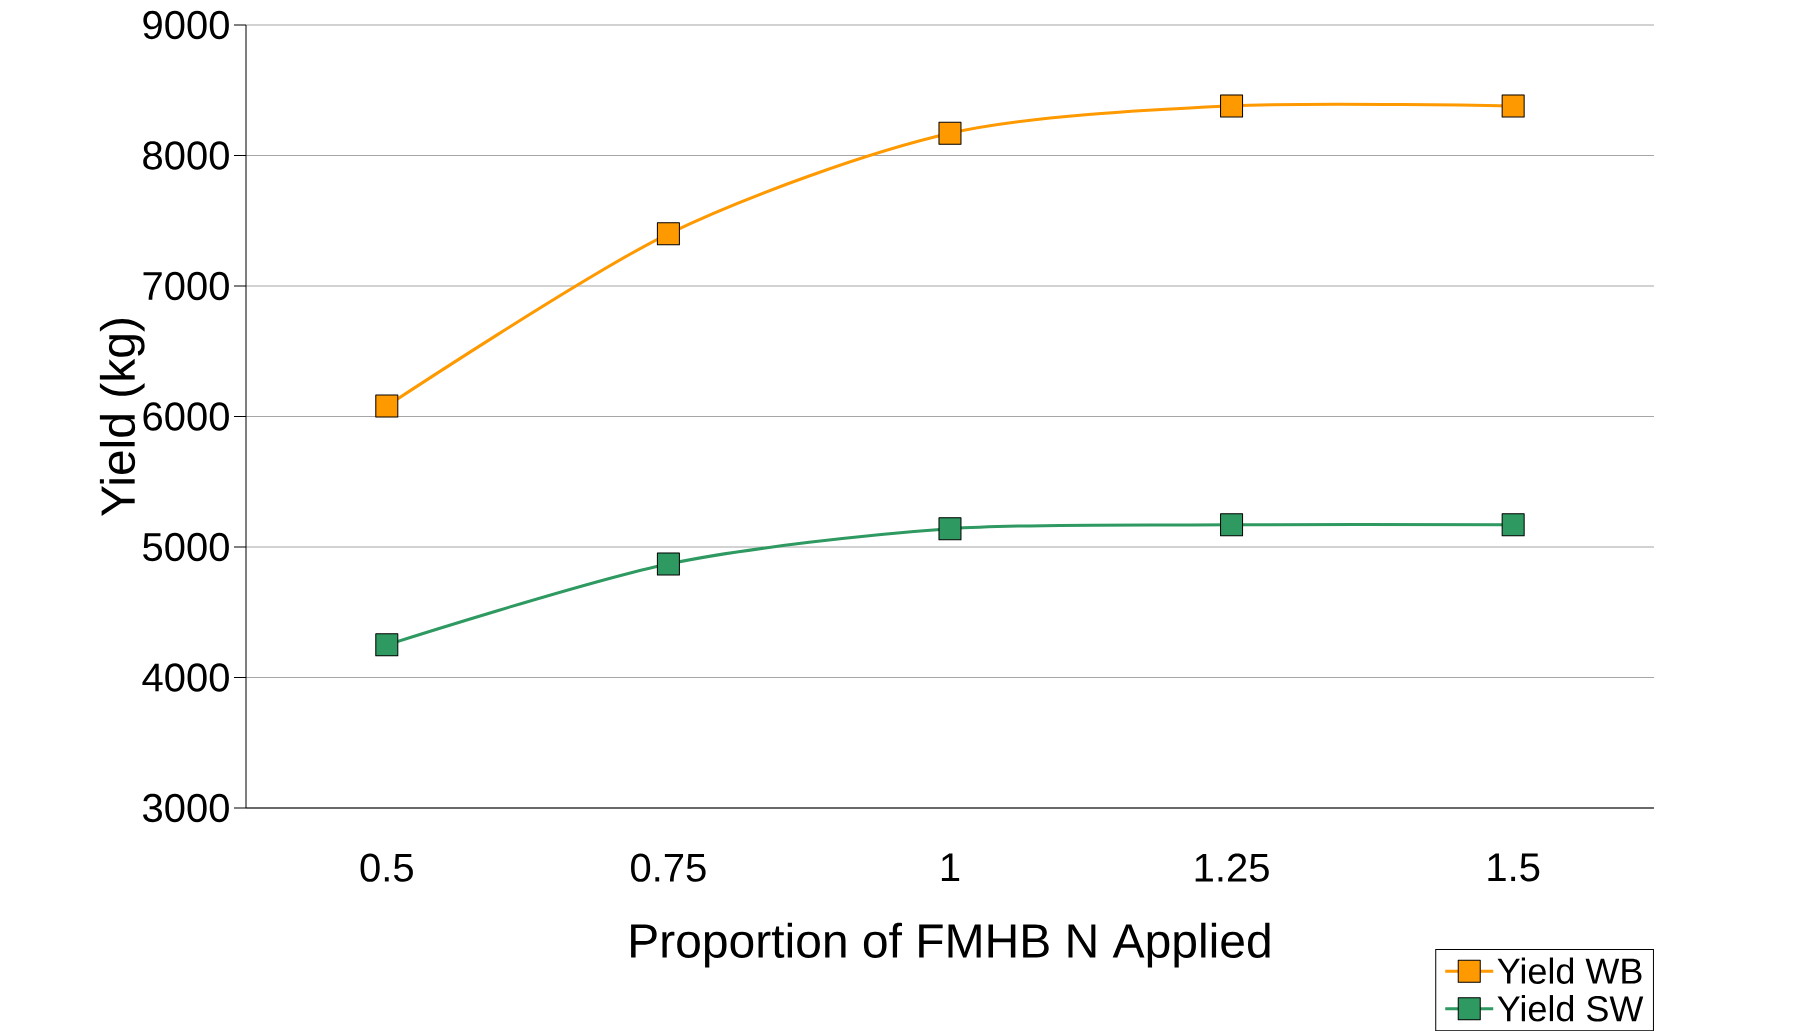 This screenshot has width=1806, height=1031. I want to click on y-tick-label: 5000, so click(186, 547).